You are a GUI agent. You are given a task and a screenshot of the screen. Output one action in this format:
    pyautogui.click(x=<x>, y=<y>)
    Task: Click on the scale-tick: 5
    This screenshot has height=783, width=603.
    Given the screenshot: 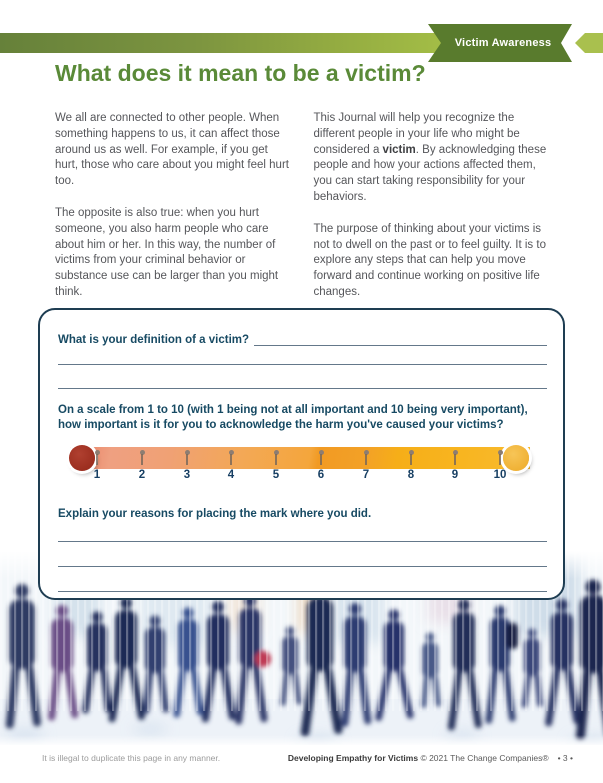 What is the action you would take?
    pyautogui.click(x=276, y=465)
    